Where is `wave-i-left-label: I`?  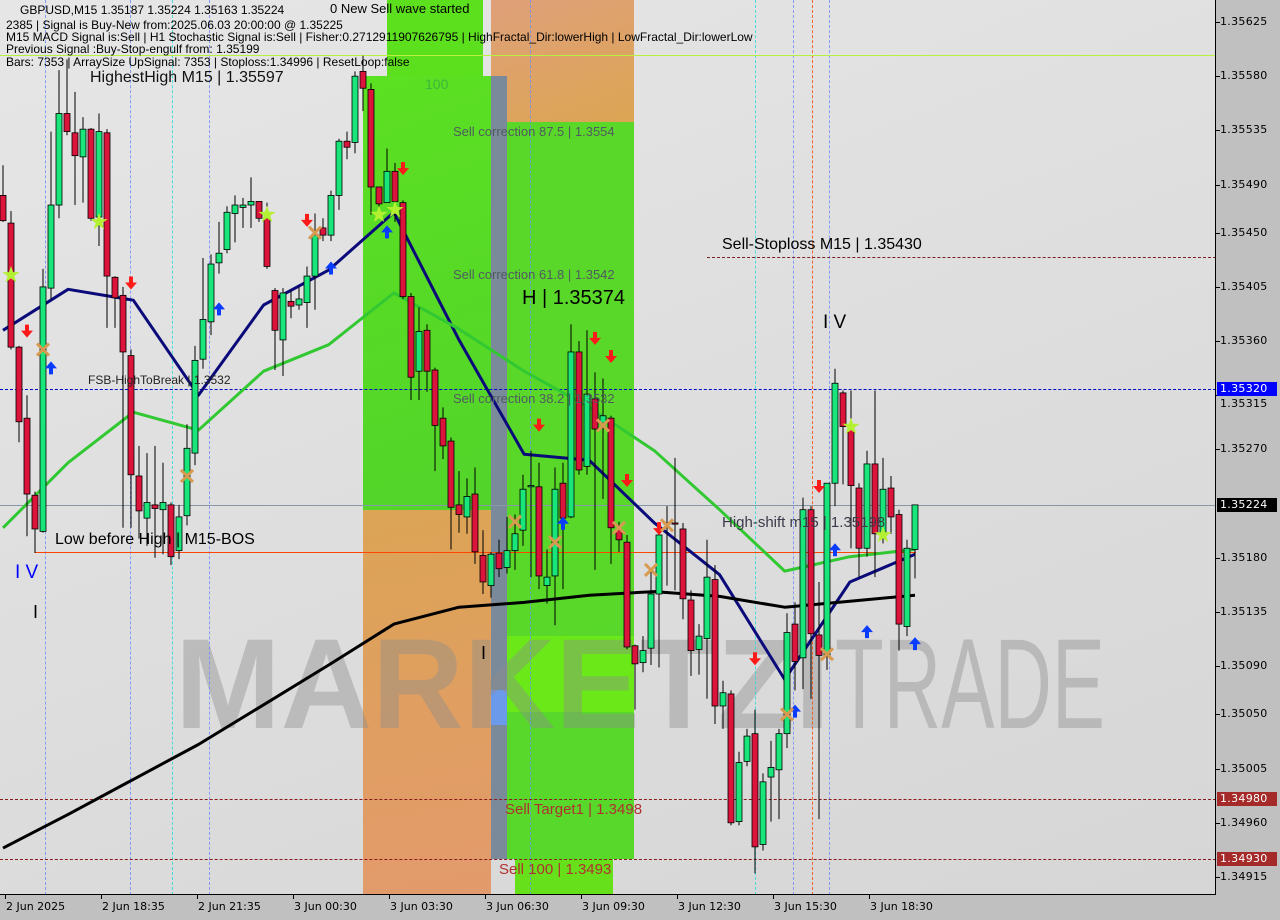 wave-i-left-label: I is located at coordinates (36, 612).